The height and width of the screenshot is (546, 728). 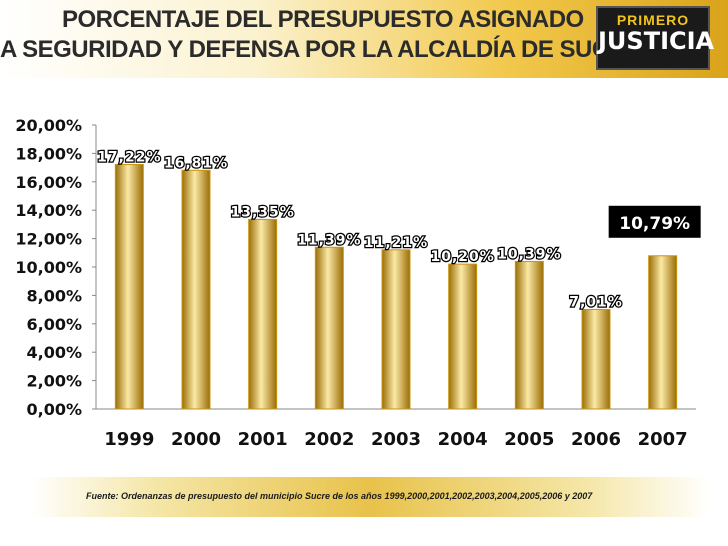 What do you see at coordinates (653, 20) in the screenshot?
I see `logo-top-text: PRIMERO` at bounding box center [653, 20].